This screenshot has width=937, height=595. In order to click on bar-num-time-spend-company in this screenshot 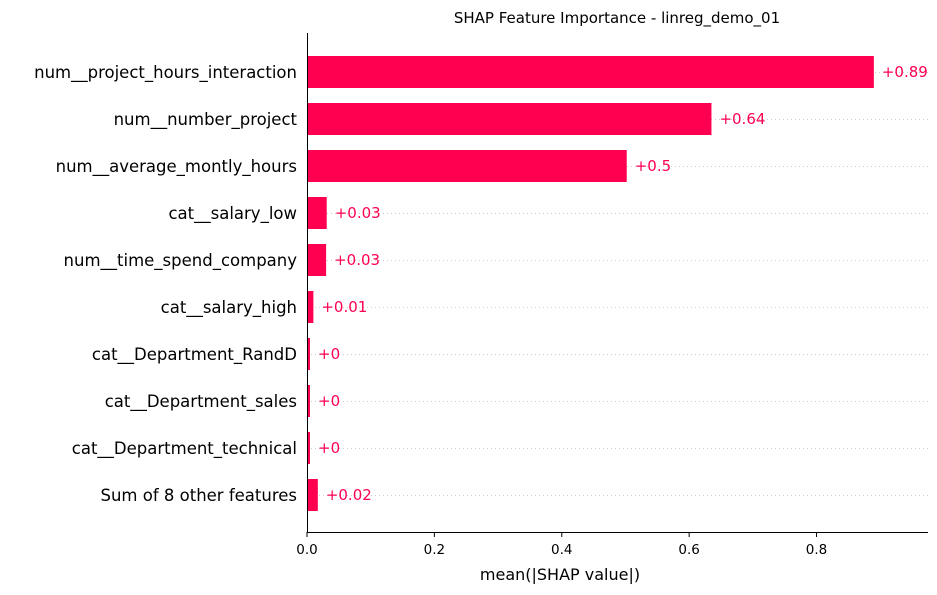, I will do `click(317, 260)`.